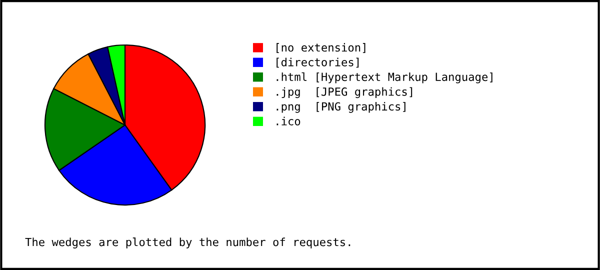  What do you see at coordinates (344, 92) in the screenshot?
I see `legend-label: .jpg [JPEG graphics]` at bounding box center [344, 92].